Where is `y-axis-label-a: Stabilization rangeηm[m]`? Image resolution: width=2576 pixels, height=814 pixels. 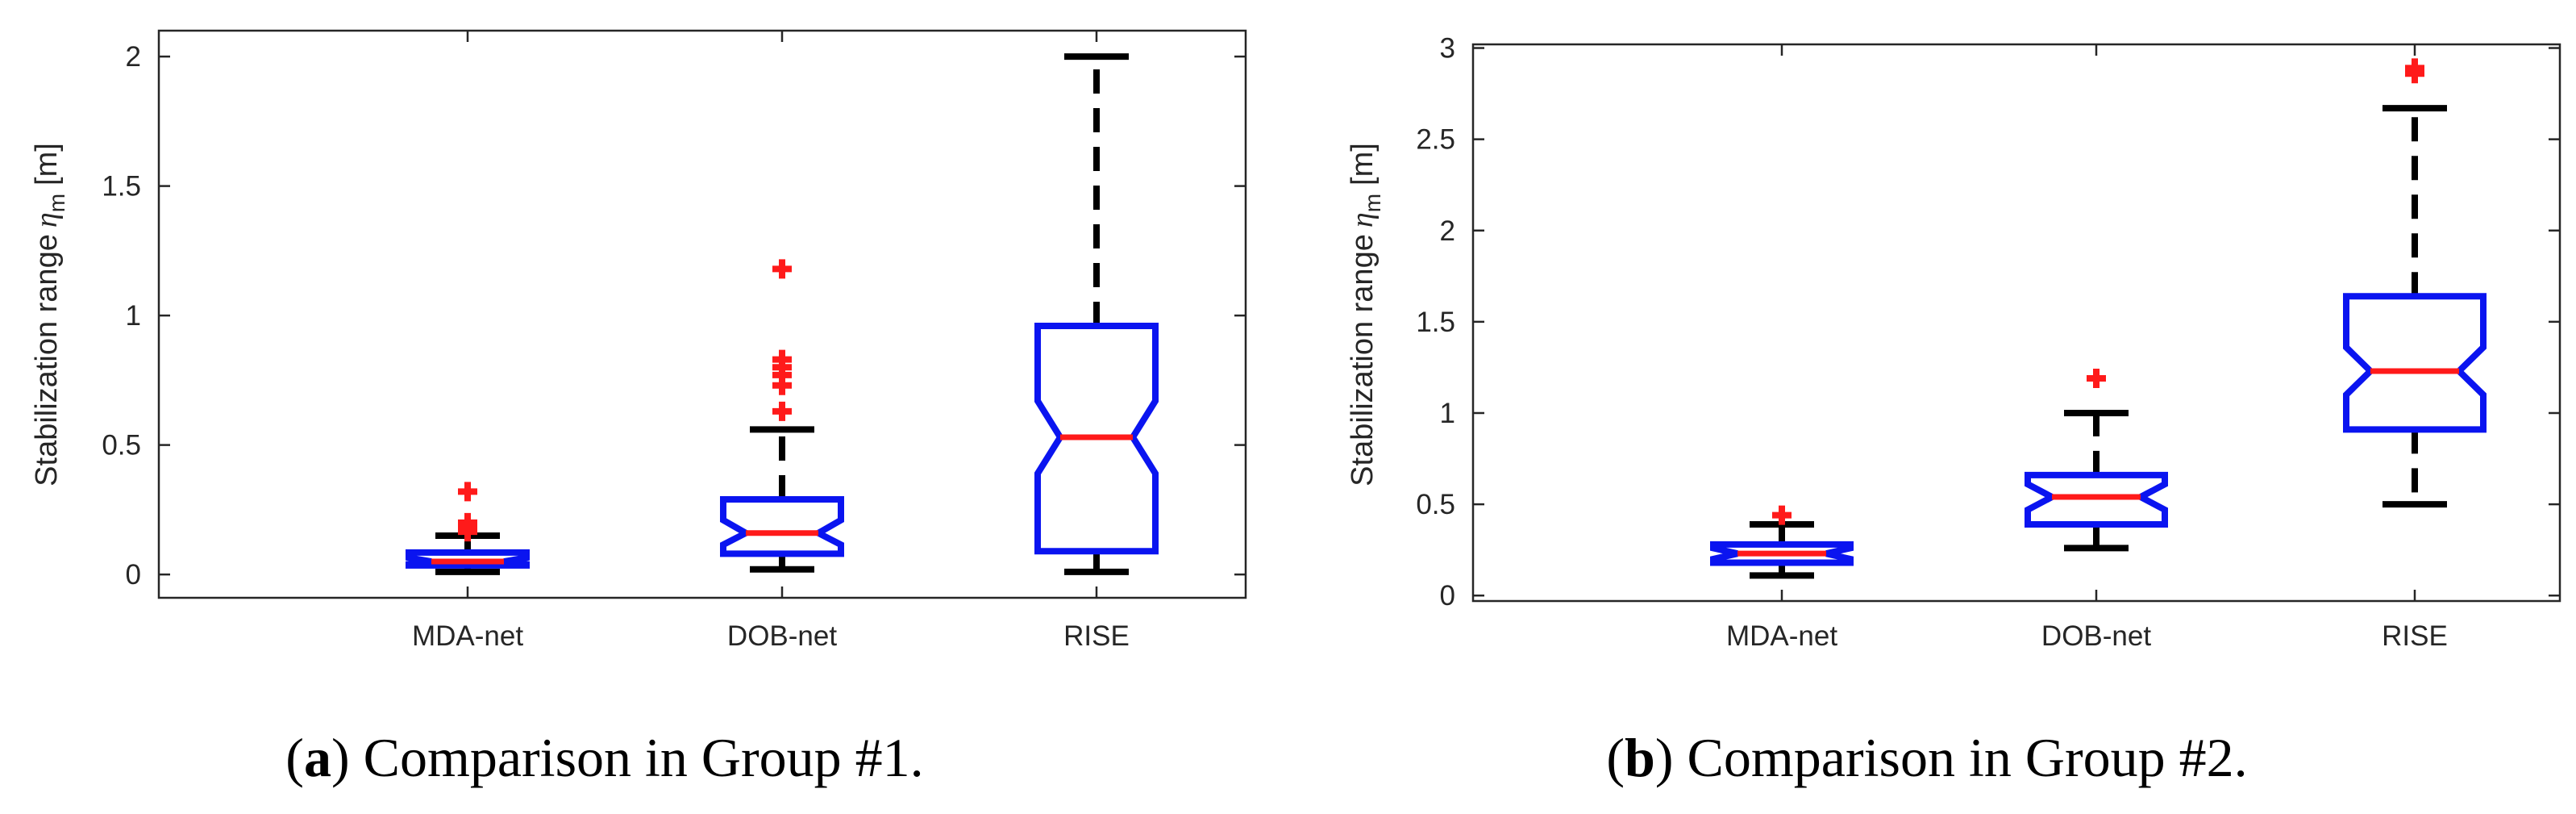 y-axis-label-a: Stabilization rangeηm[m] is located at coordinates (50, 314).